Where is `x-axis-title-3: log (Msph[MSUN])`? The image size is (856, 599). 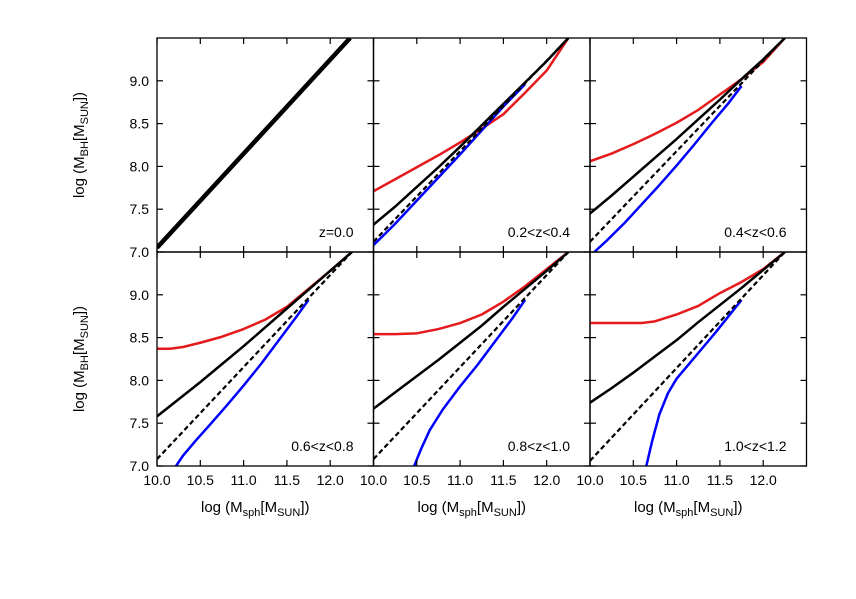 x-axis-title-3: log (Msph[MSUN]) is located at coordinates (688, 509).